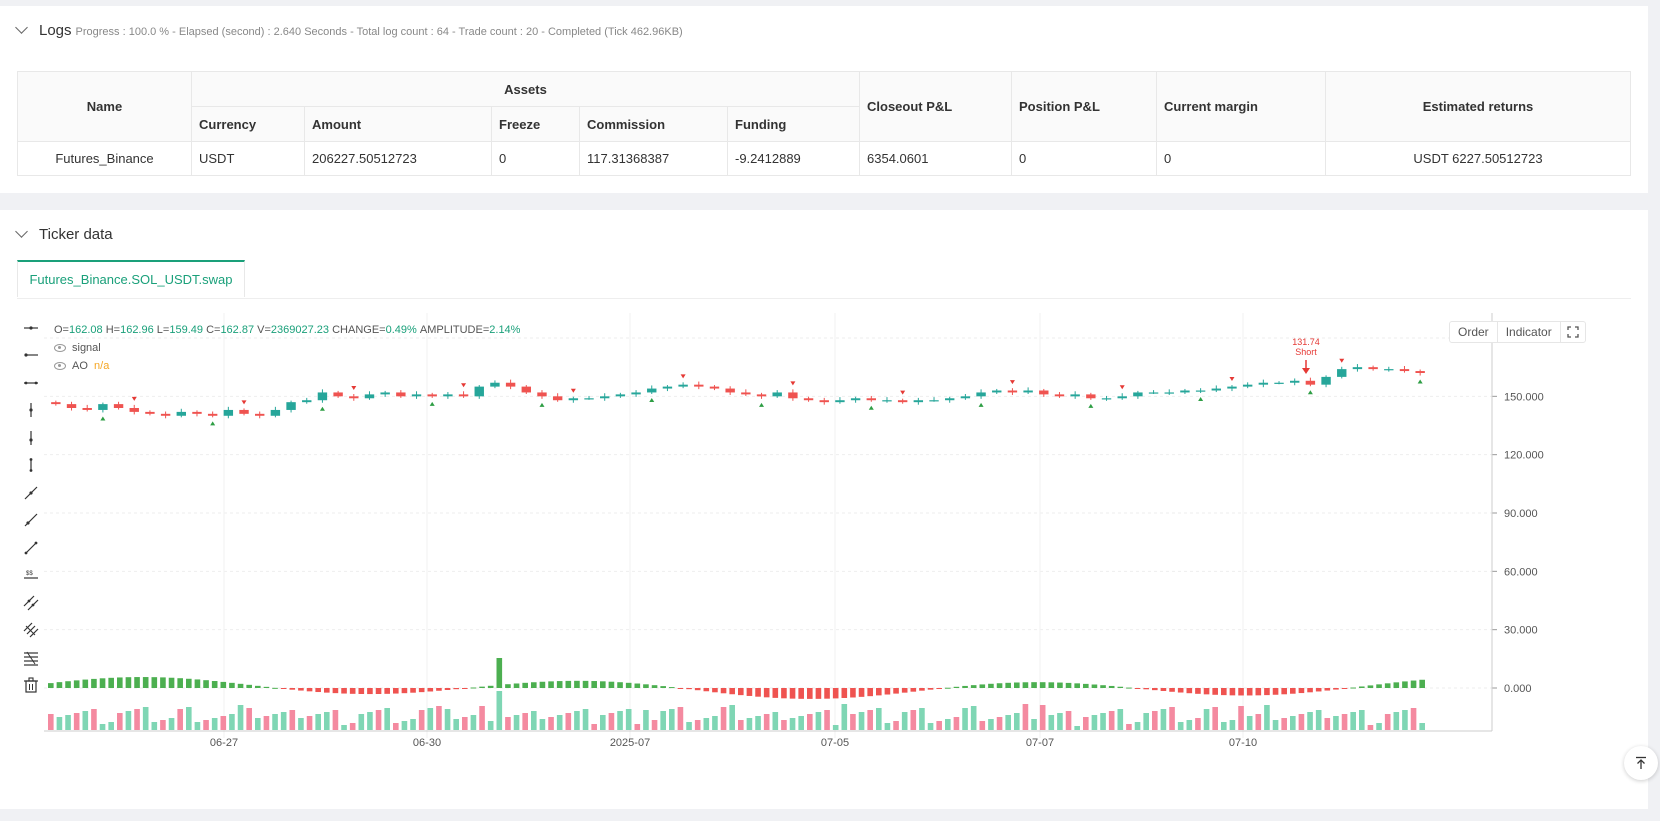 The width and height of the screenshot is (1660, 821). Describe the element at coordinates (1641, 763) in the screenshot. I see `scroll-top-button` at that location.